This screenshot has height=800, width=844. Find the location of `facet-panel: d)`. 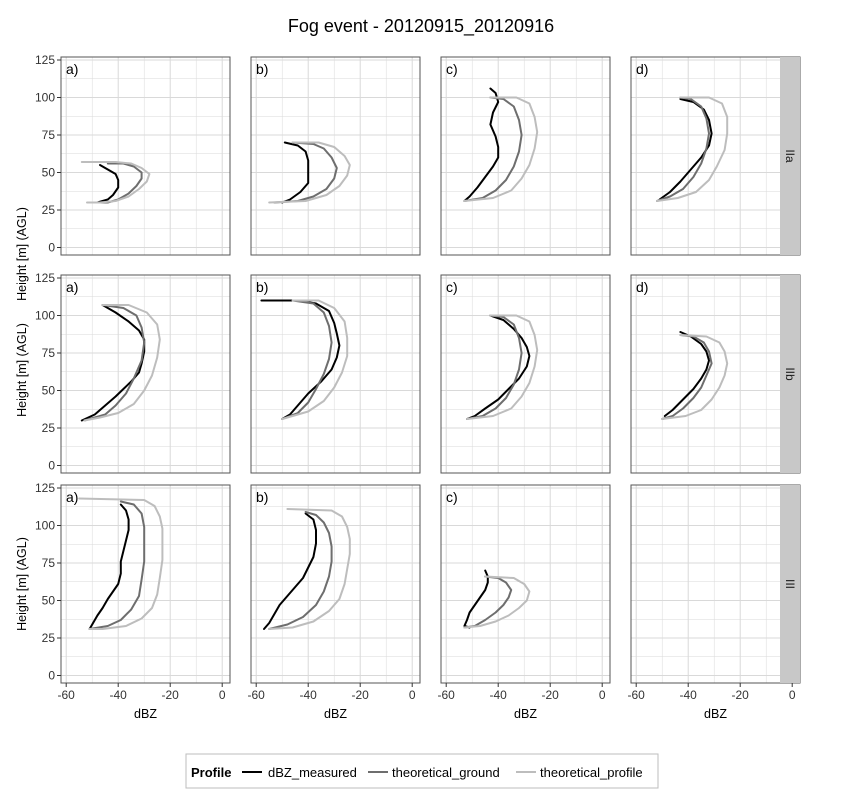

facet-panel: d) is located at coordinates (715, 374).